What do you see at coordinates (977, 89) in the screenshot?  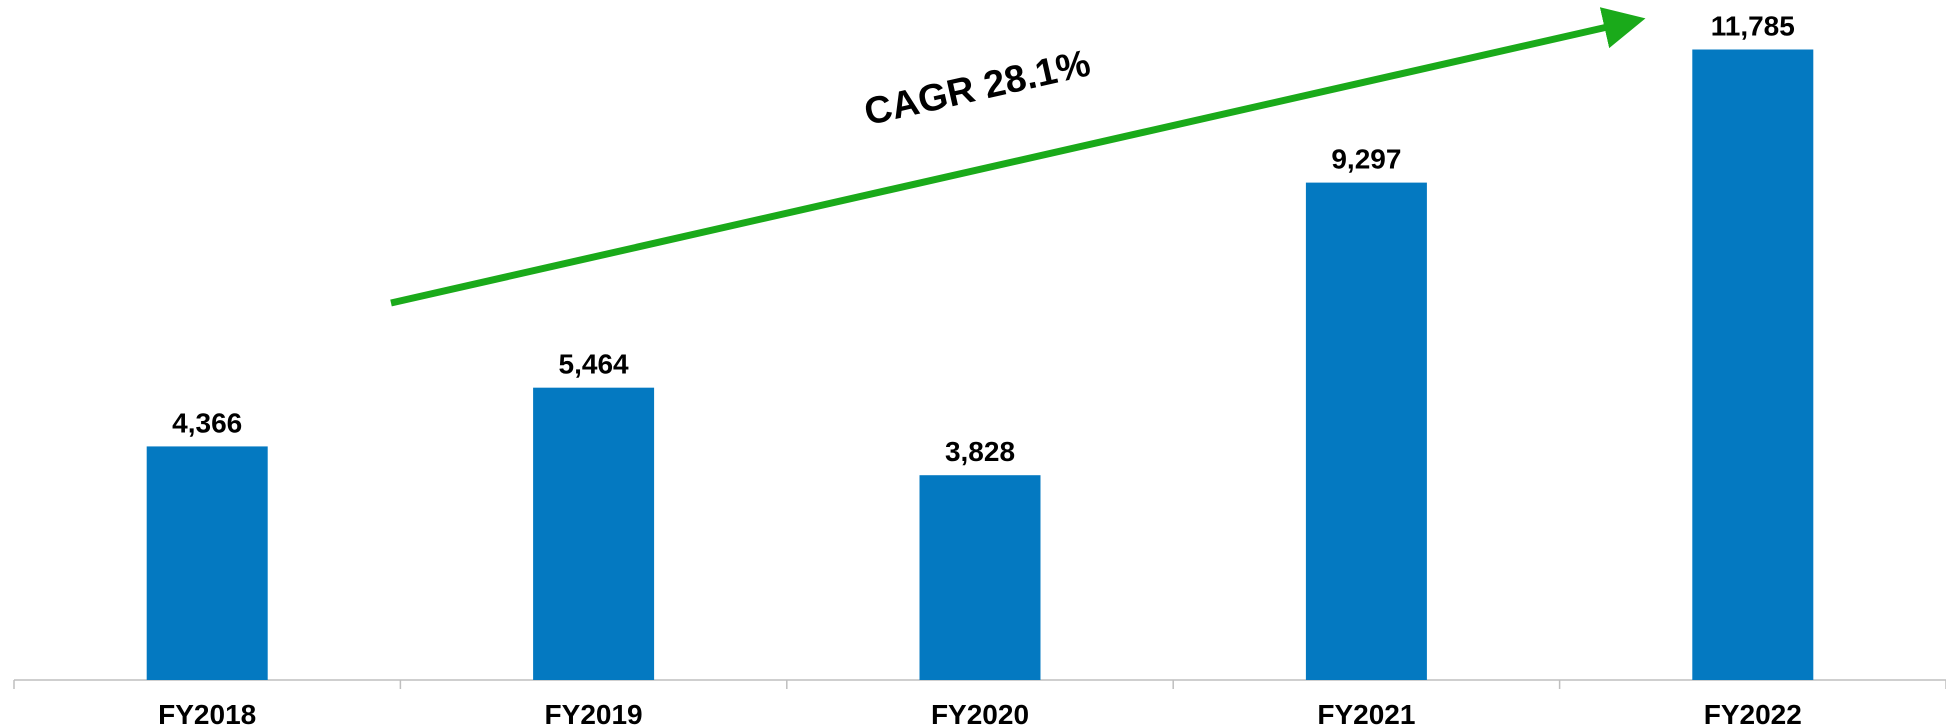 I see `cagr-label: CAGR 28.1%` at bounding box center [977, 89].